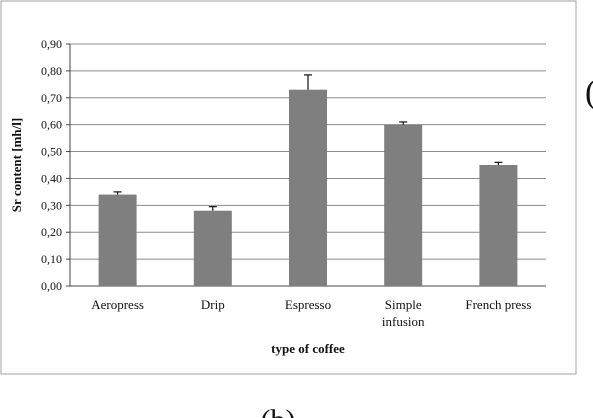 Image resolution: width=593 pixels, height=418 pixels. I want to click on x-tick-label: Simple infusion, so click(403, 313).